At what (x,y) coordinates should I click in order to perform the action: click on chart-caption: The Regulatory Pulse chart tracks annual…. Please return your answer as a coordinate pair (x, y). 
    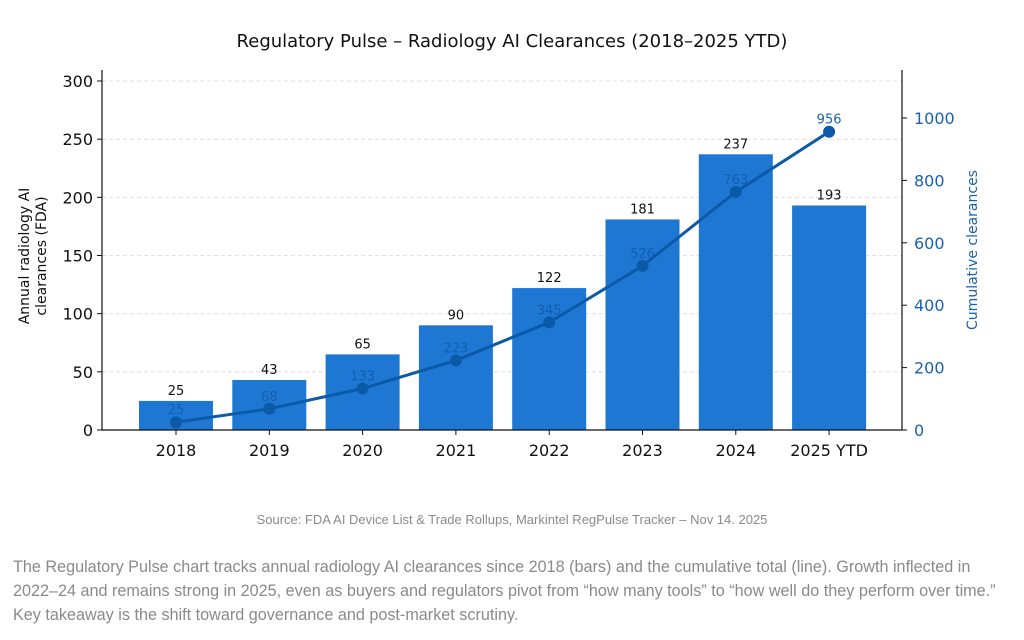
    Looking at the image, I should click on (504, 591).